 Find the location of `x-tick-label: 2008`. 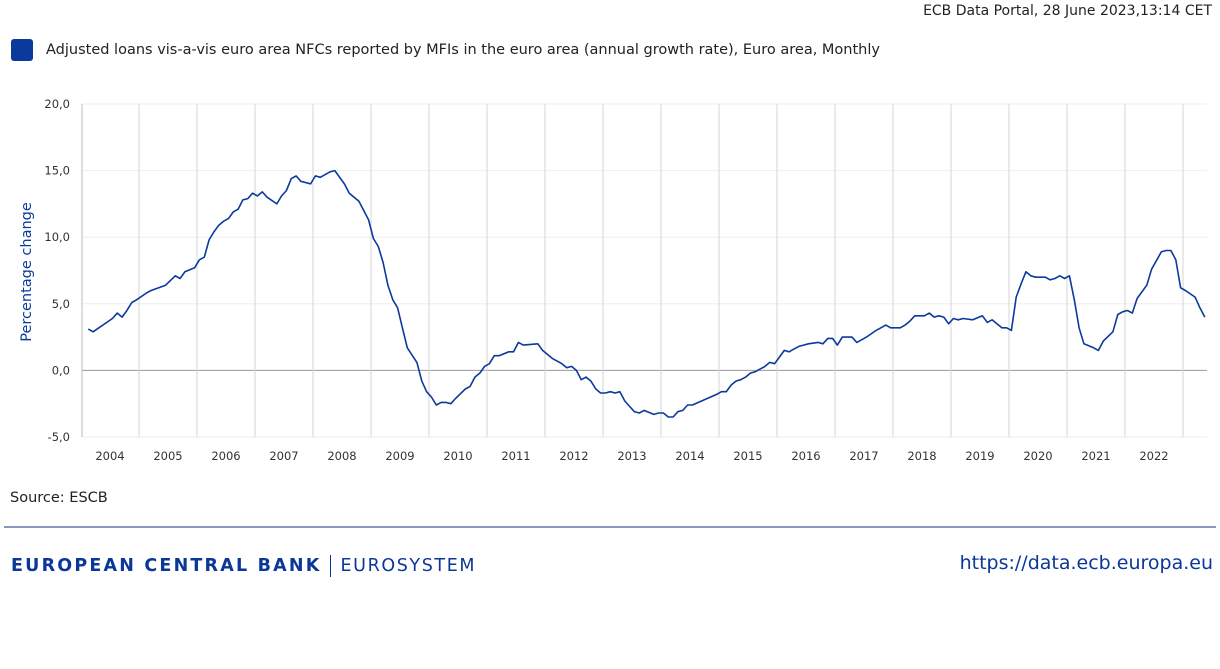

x-tick-label: 2008 is located at coordinates (341, 456).